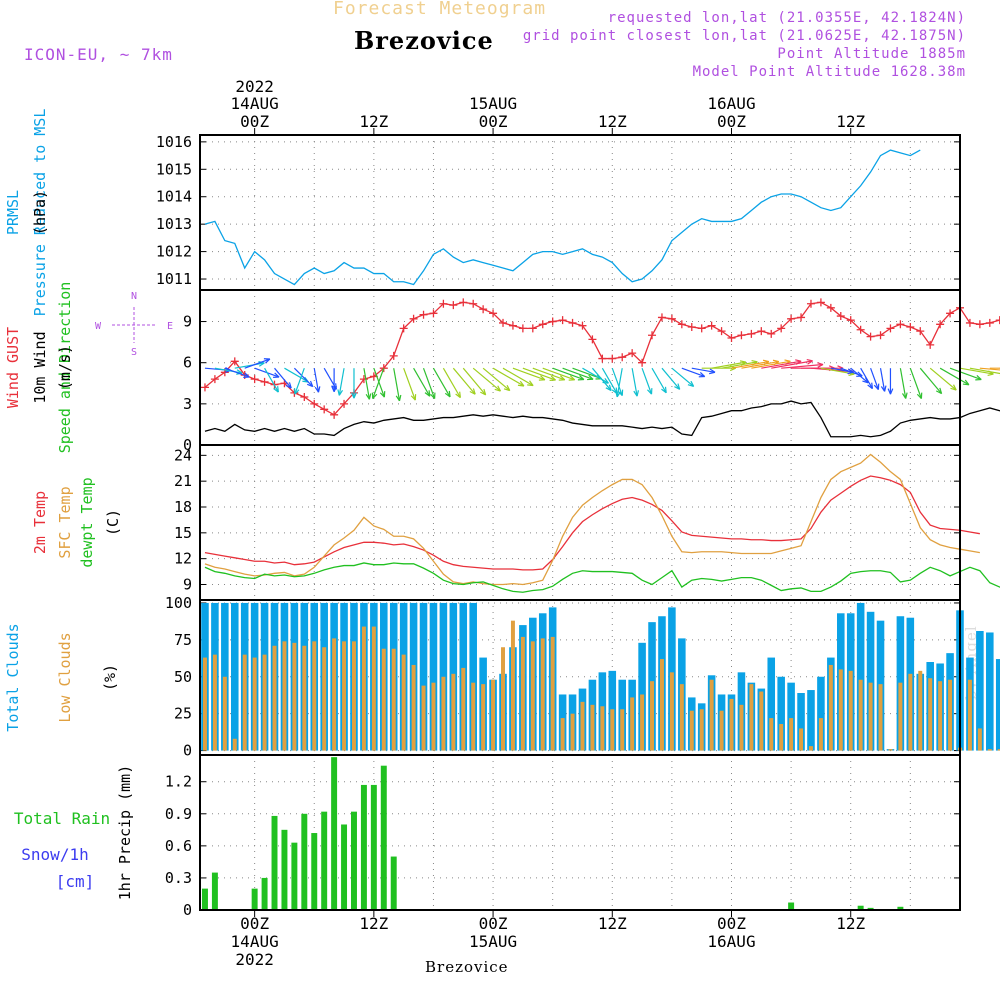 The width and height of the screenshot is (1000, 1000). I want to click on panel-label: SFC Temp, so click(65, 522).